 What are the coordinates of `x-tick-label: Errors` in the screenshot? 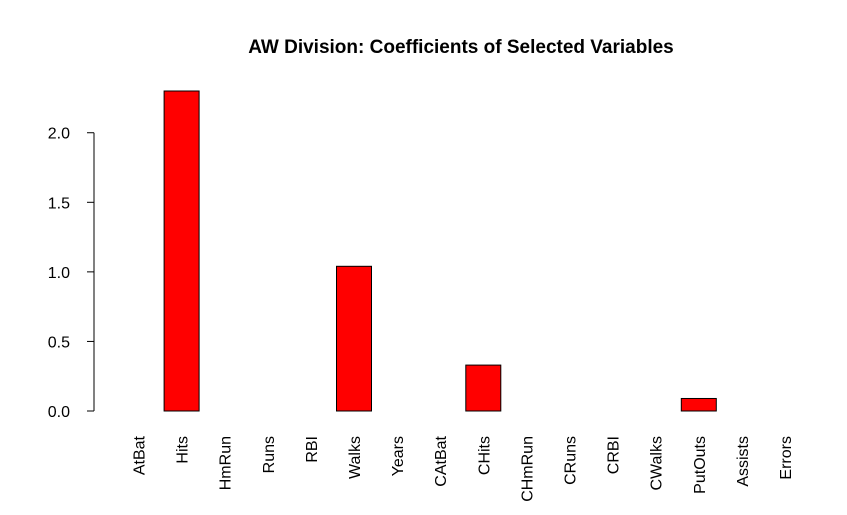 It's located at (786, 458).